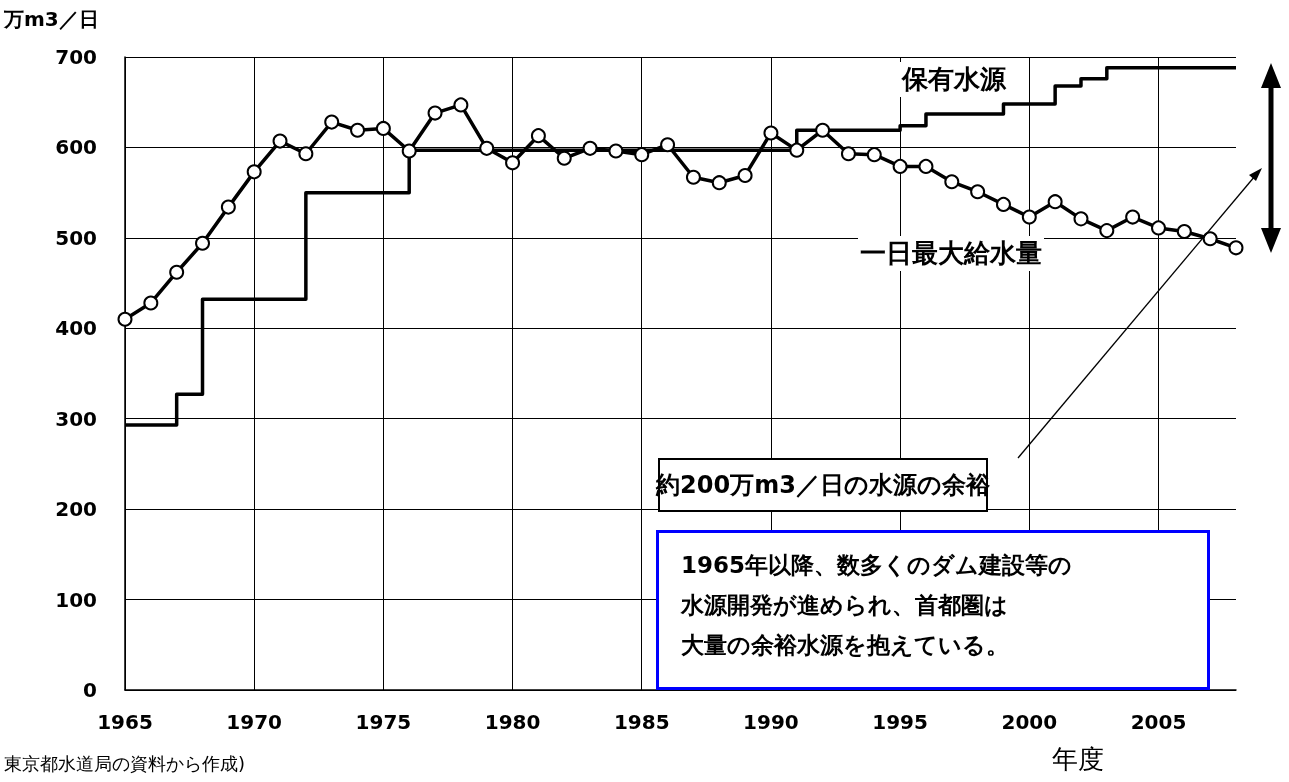 This screenshot has width=1289, height=782. I want to click on x-tick-label: 1985, so click(641, 722).